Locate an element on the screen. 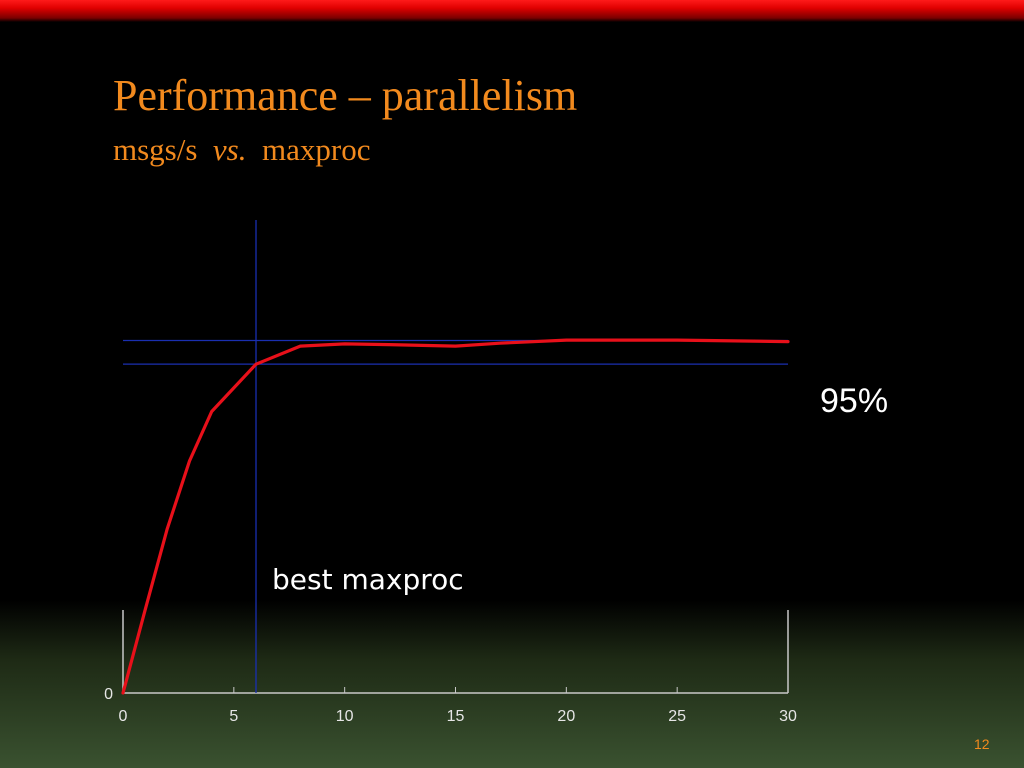 This screenshot has height=768, width=1024. annotation-best-maxproc: best maxproc is located at coordinates (368, 579).